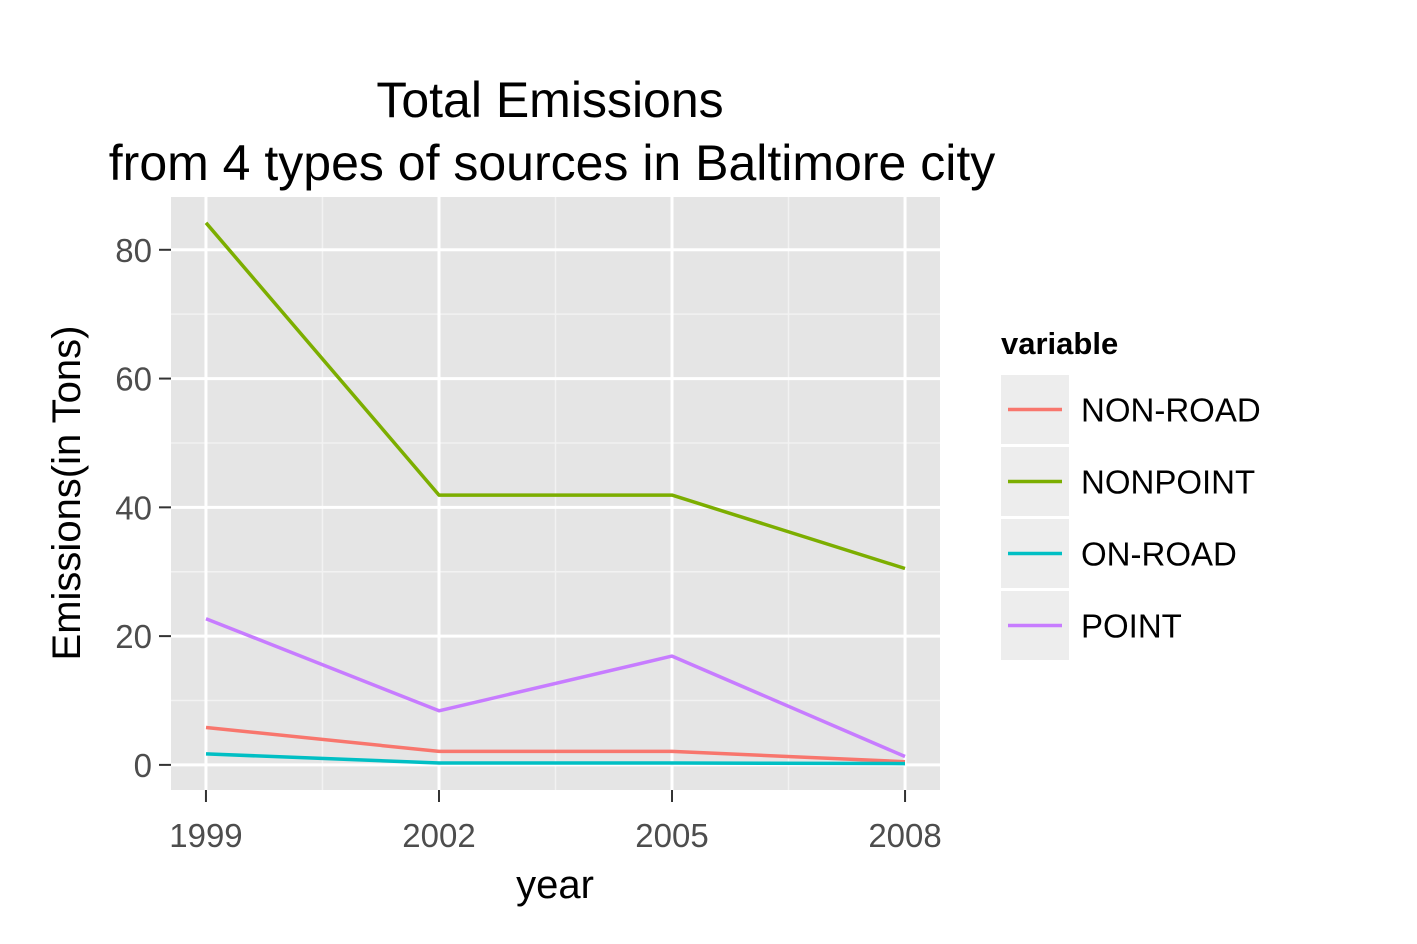 The width and height of the screenshot is (1417, 944). What do you see at coordinates (555, 744) in the screenshot?
I see `series-line-non-road` at bounding box center [555, 744].